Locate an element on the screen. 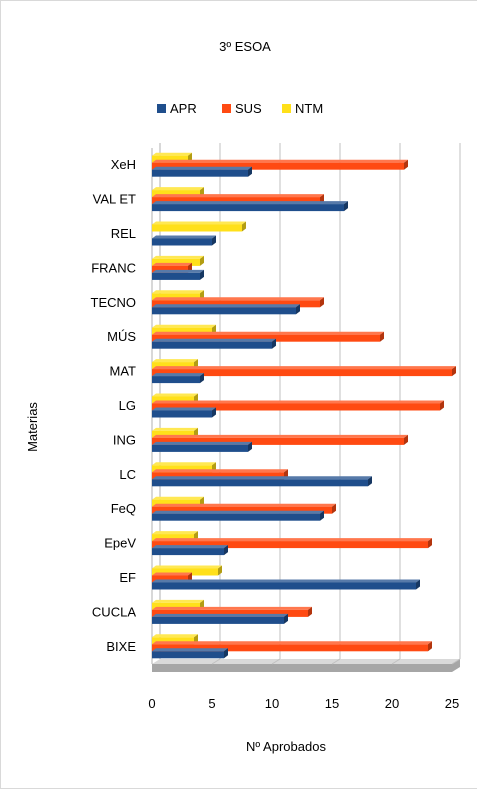  y-tick-label: TECNO is located at coordinates (114, 302).